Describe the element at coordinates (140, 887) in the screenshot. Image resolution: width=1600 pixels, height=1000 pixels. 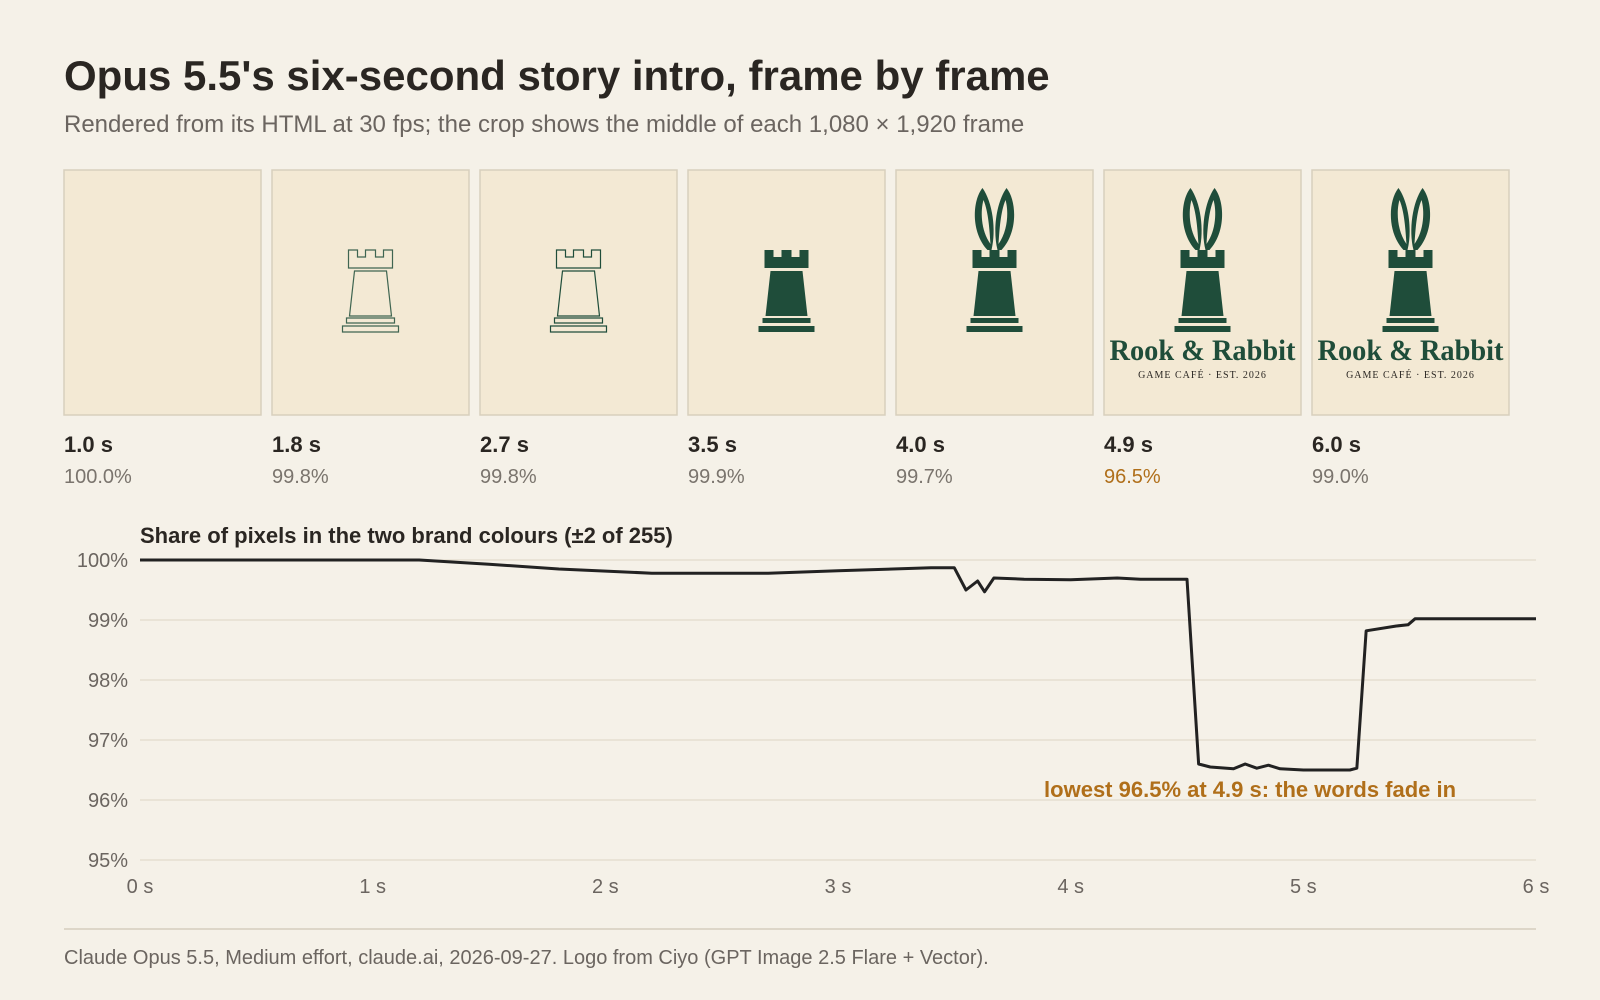
I see `x-tick-label: 0 s` at that location.